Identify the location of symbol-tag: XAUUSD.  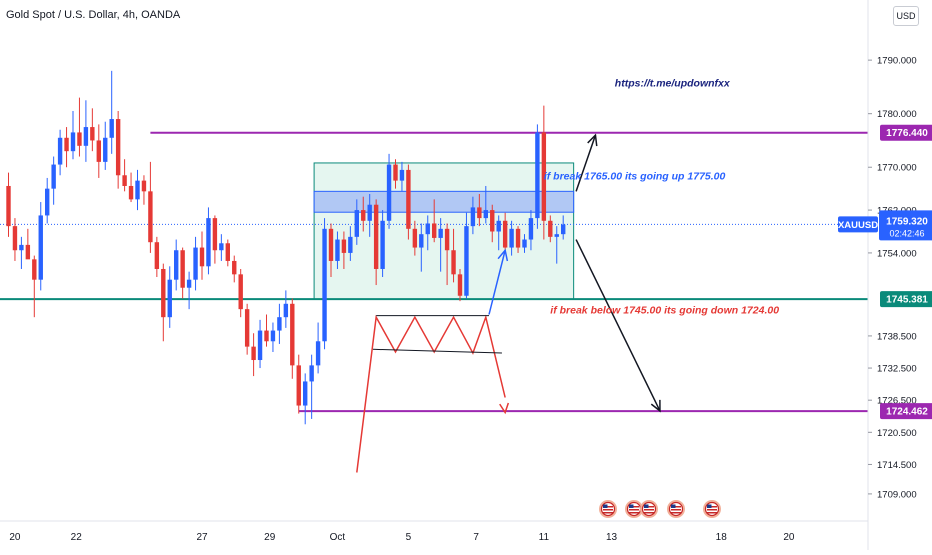
(858, 225).